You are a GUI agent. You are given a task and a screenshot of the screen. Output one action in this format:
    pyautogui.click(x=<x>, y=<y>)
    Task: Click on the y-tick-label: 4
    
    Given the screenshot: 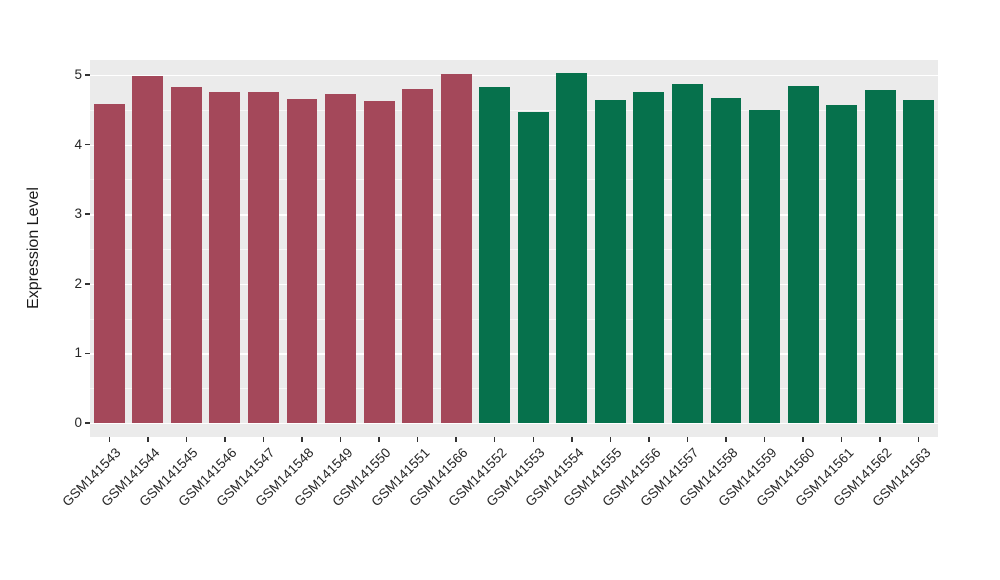 What is the action you would take?
    pyautogui.click(x=78, y=144)
    